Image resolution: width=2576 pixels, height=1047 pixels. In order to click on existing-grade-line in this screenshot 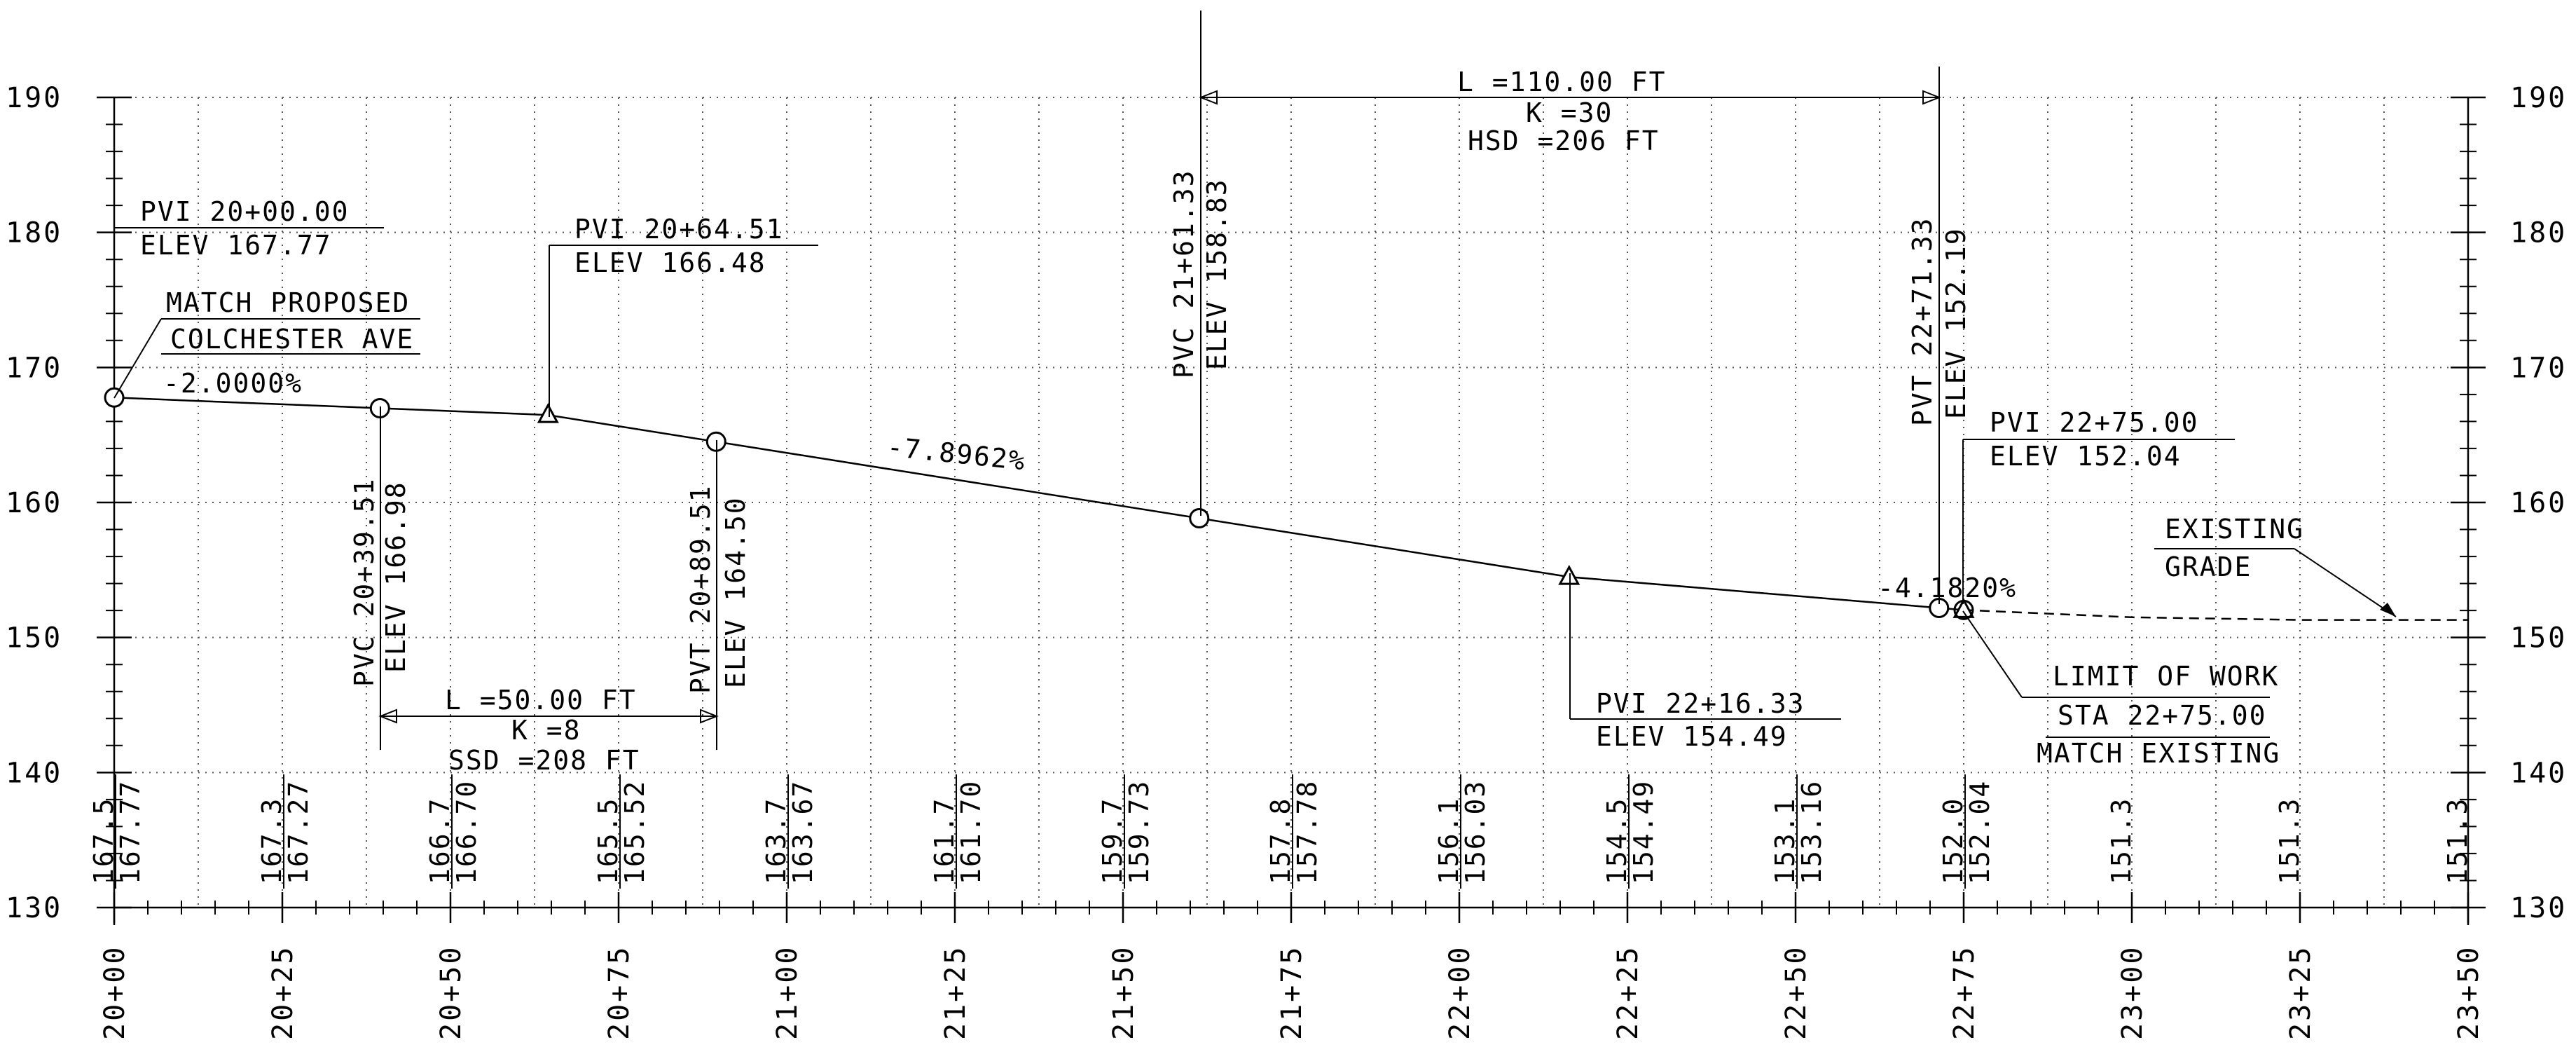, I will do `click(2215, 615)`.